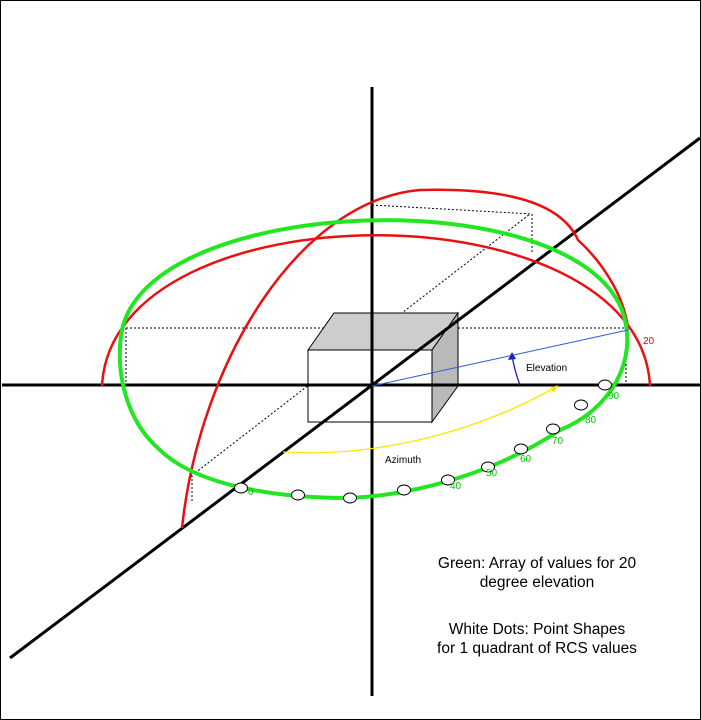 Image resolution: width=701 pixels, height=720 pixels. I want to click on rcs-tick-label: 0, so click(251, 492).